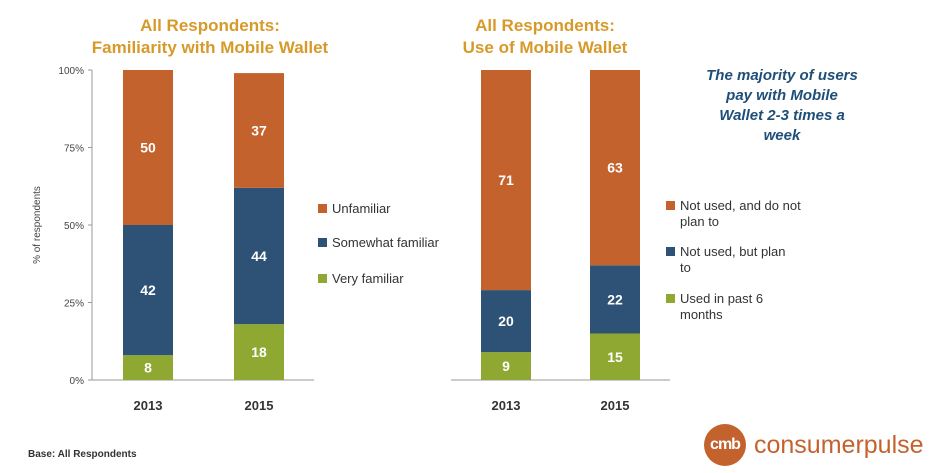  What do you see at coordinates (74, 304) in the screenshot?
I see `chart1-y-tick-label: 25%` at bounding box center [74, 304].